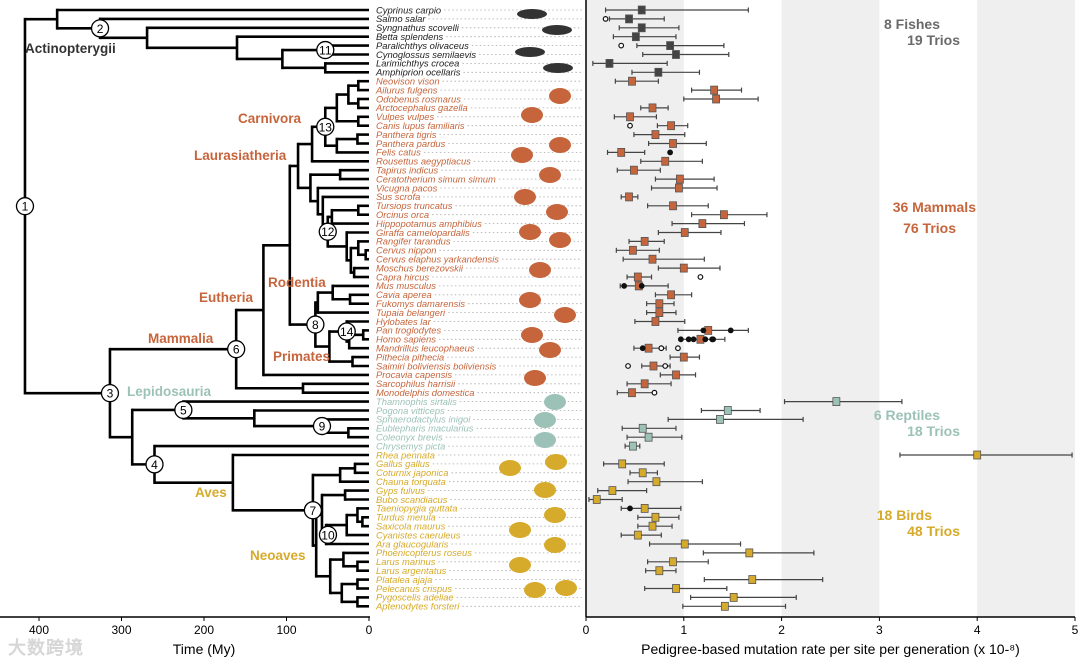 The width and height of the screenshot is (1080, 659). What do you see at coordinates (929, 228) in the screenshot?
I see `mammal-trio-count: 76 Trios` at bounding box center [929, 228].